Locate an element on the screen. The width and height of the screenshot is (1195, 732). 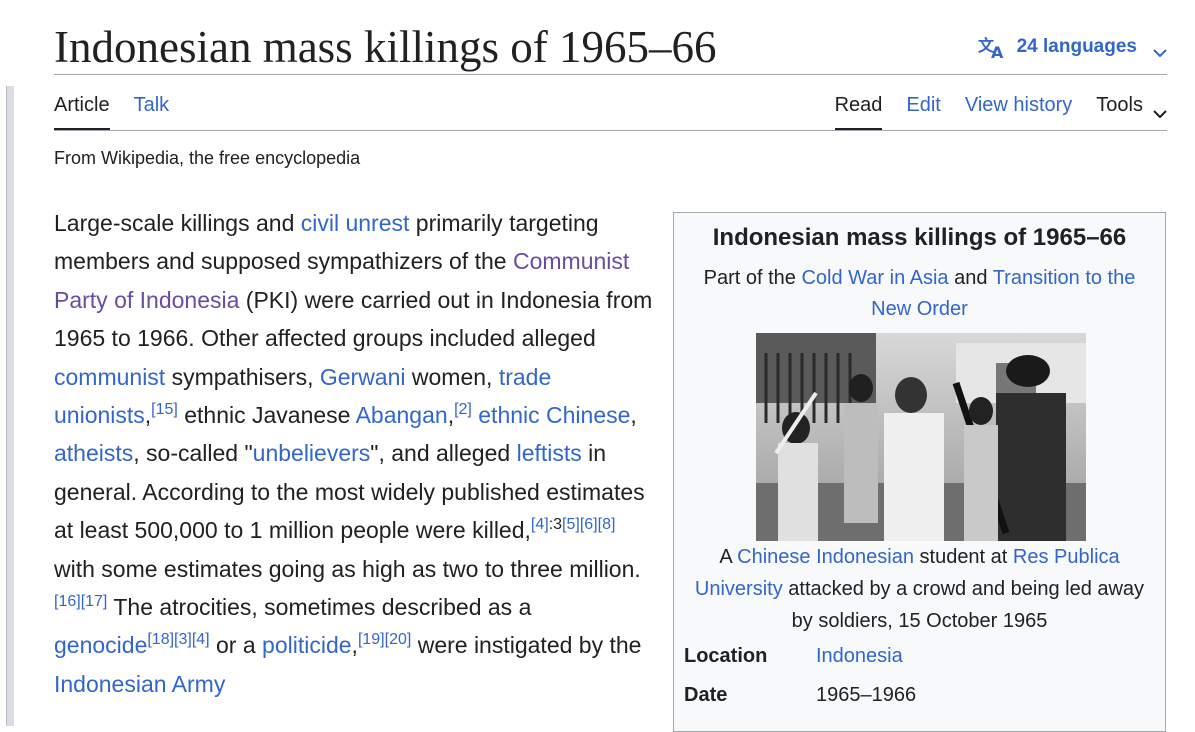
translate-icon: 文 A is located at coordinates (992, 48).